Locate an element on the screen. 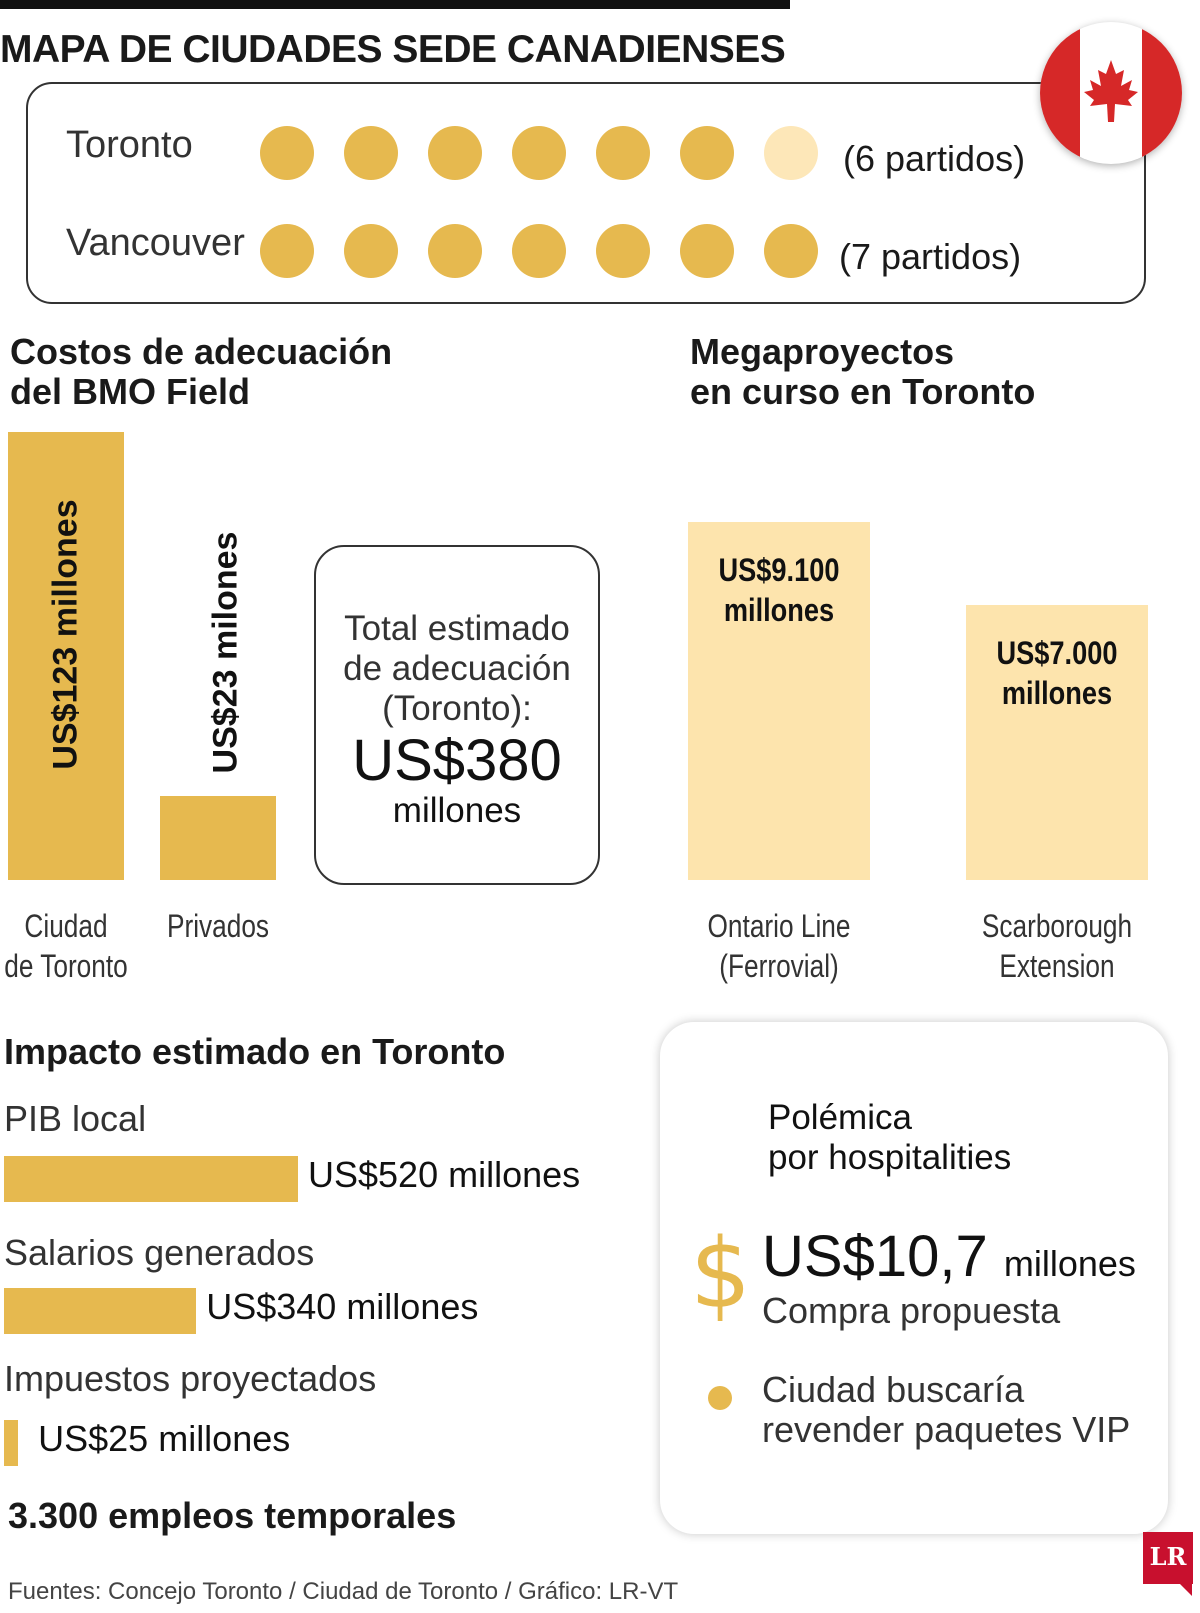  megaprojects-title: Megaproyectos en curso en Toronto is located at coordinates (862, 372).